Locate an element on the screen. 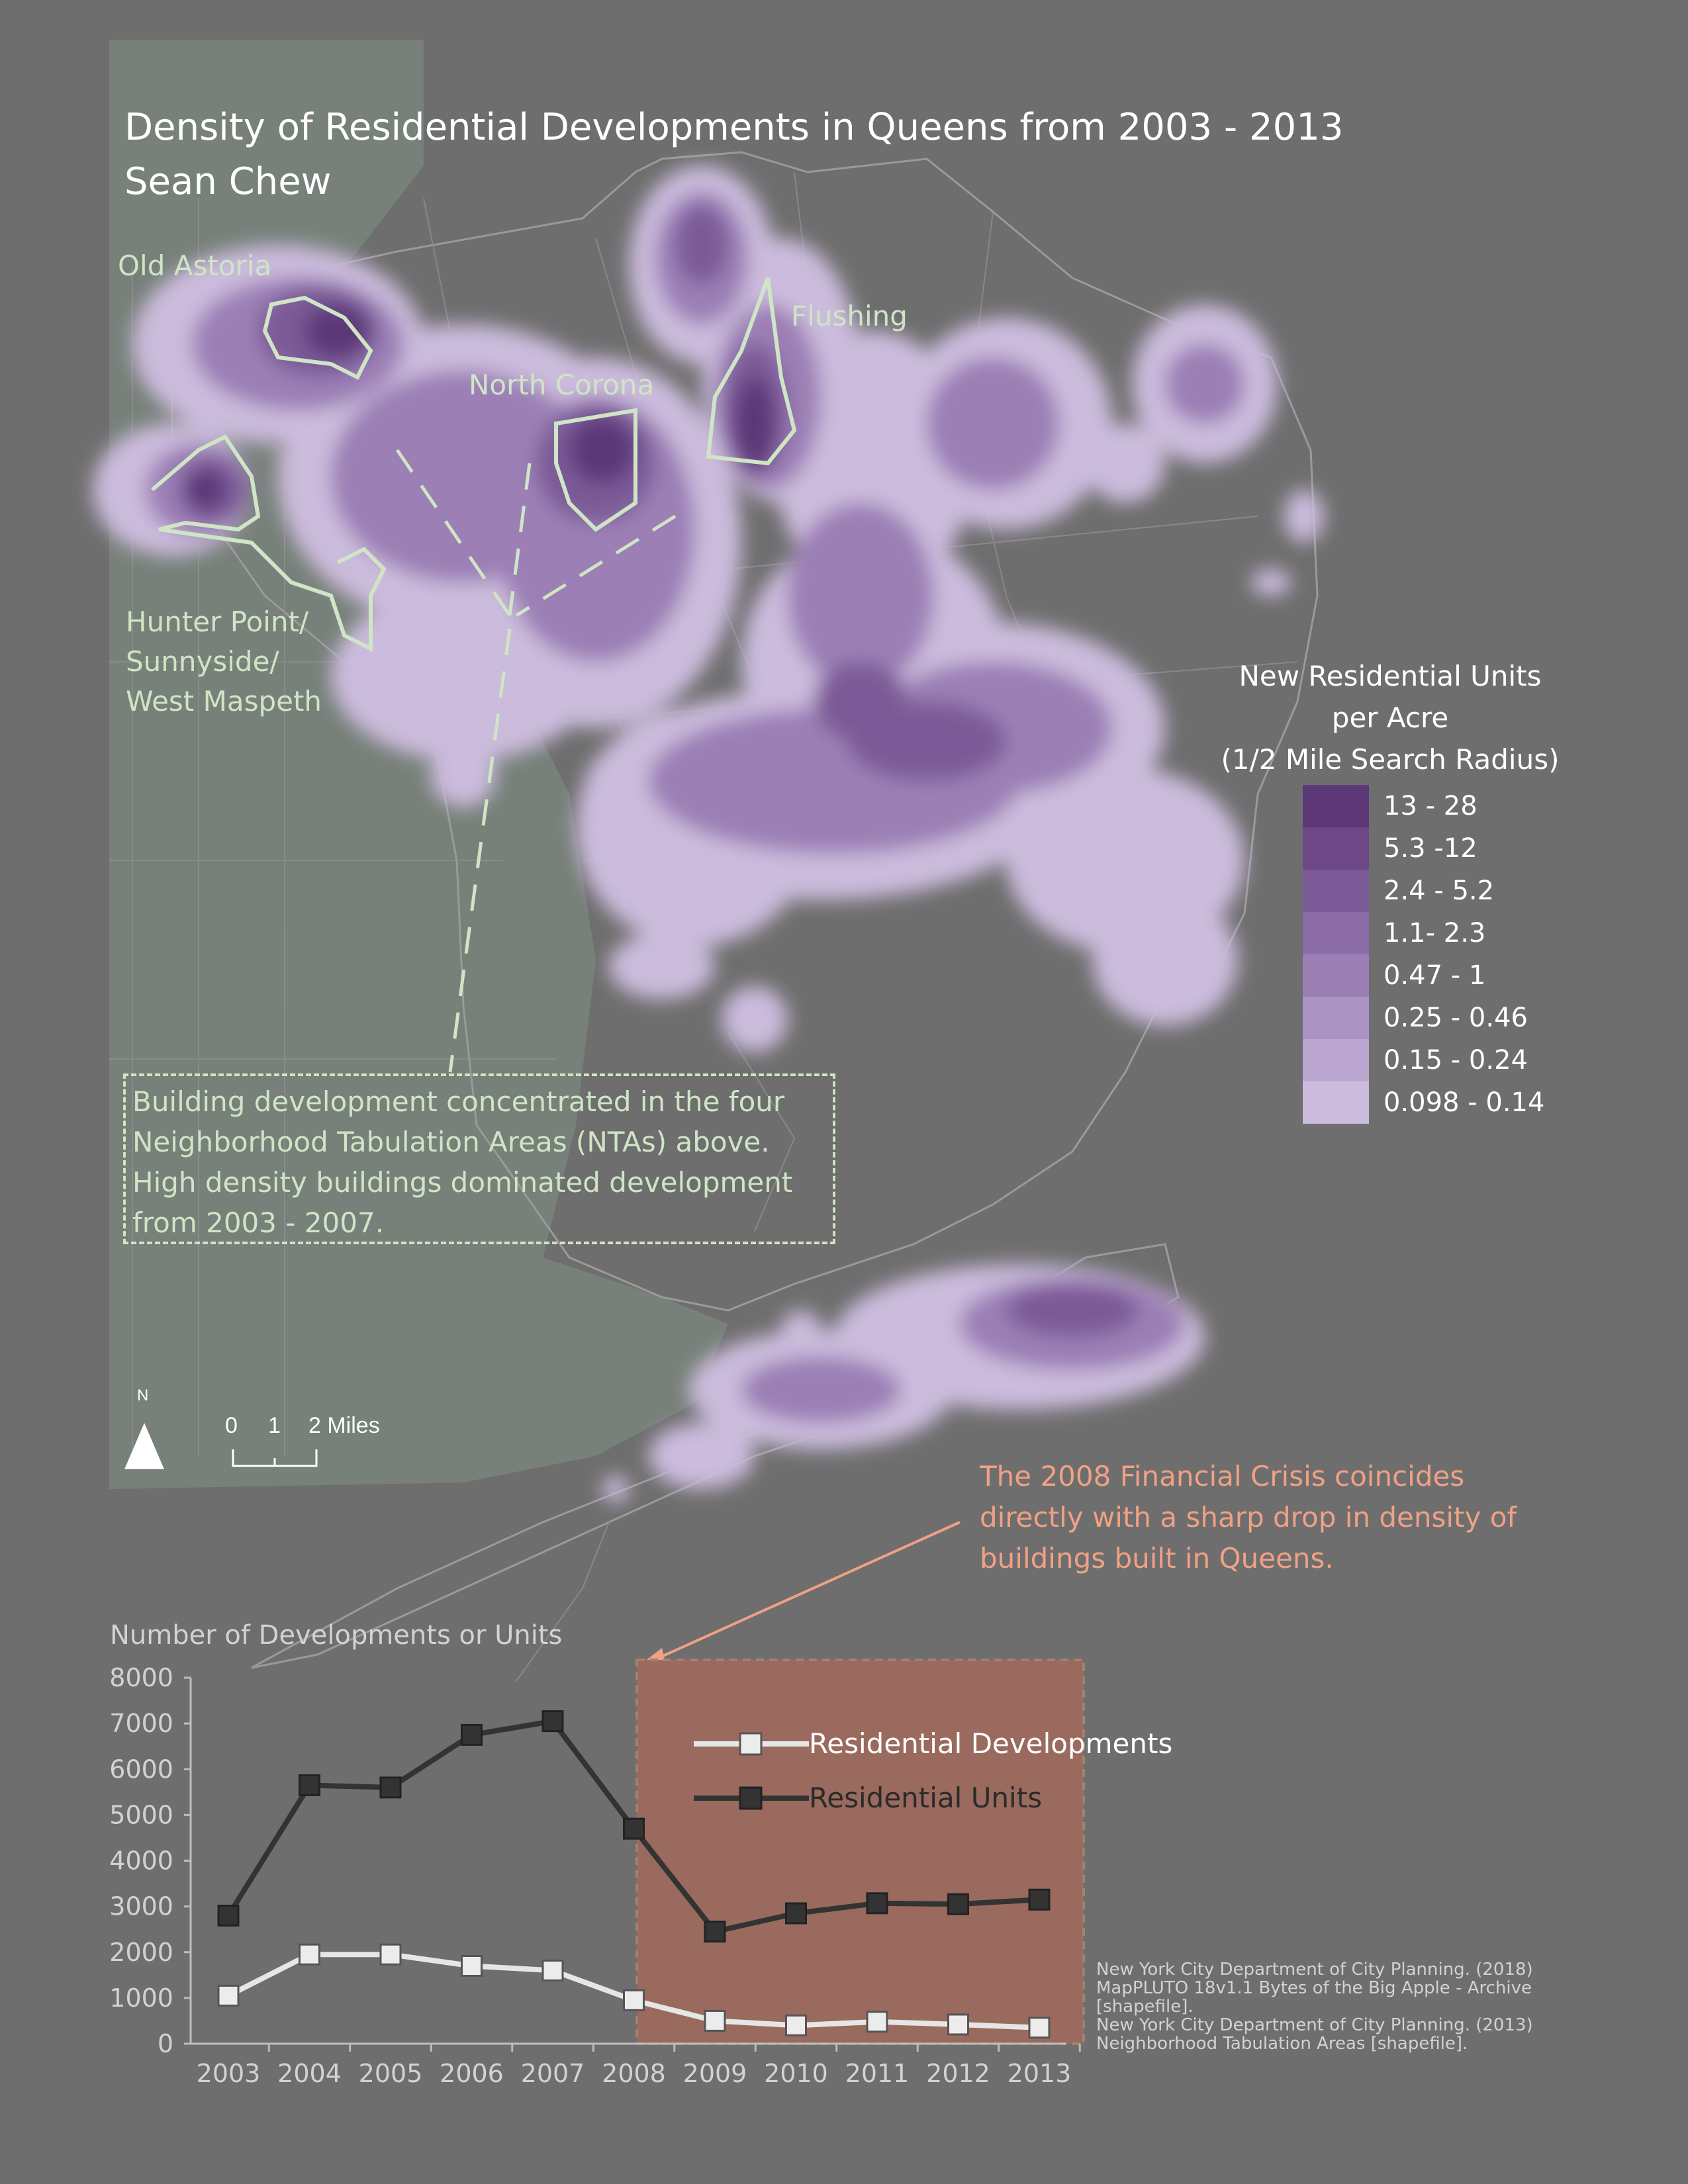 The image size is (1688, 2184). legend-row: 1.1- 2.3 is located at coordinates (1423, 933).